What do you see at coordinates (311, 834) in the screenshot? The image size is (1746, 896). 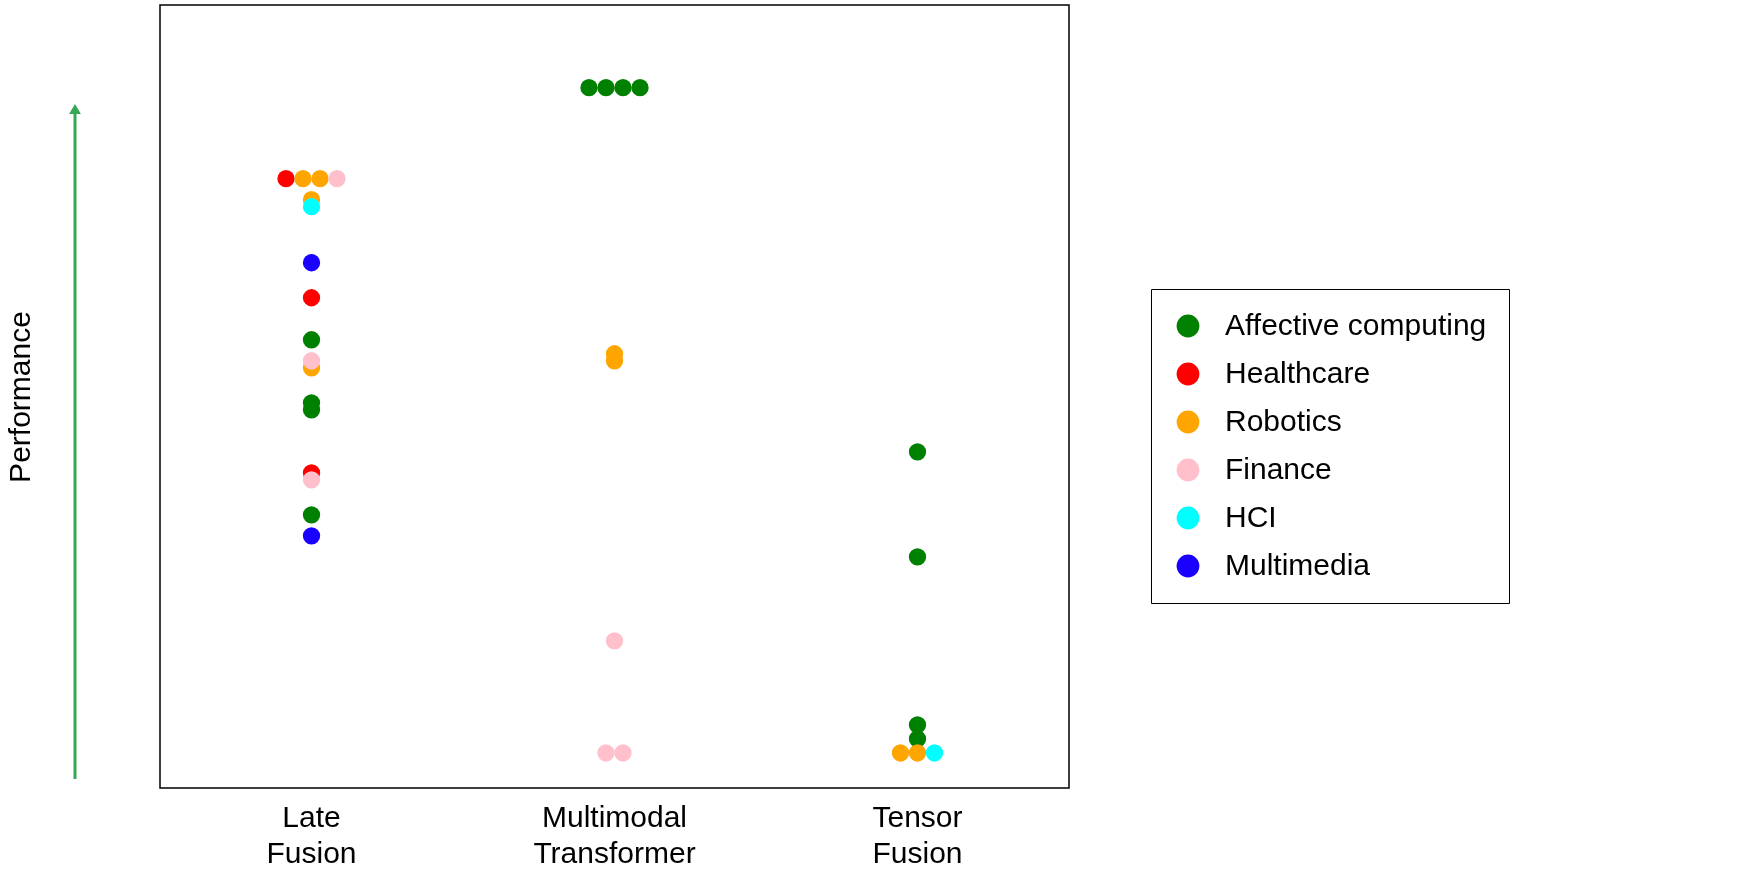 I see `x-tick-label: Late Fusion` at bounding box center [311, 834].